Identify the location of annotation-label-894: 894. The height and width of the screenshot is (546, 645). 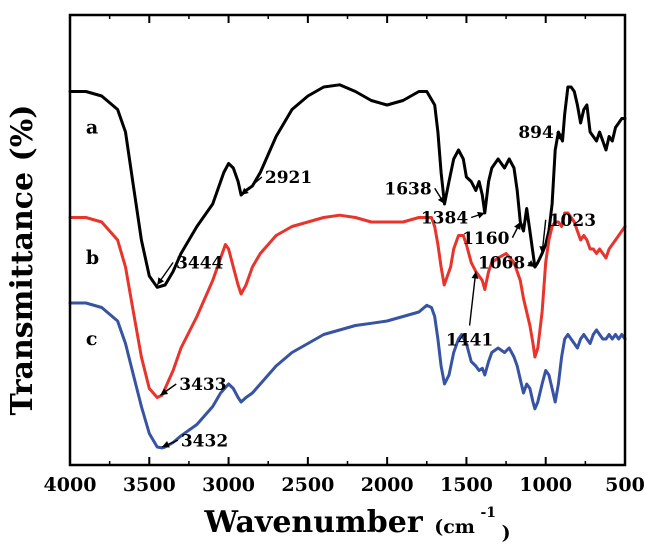
(536, 133).